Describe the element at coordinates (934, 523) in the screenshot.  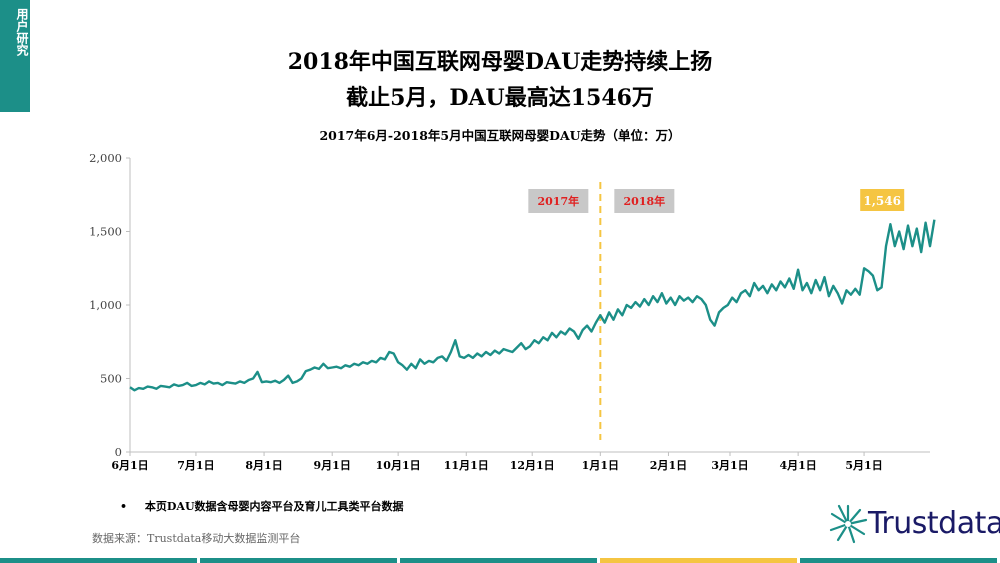
I see `logo-text: Trustdata` at that location.